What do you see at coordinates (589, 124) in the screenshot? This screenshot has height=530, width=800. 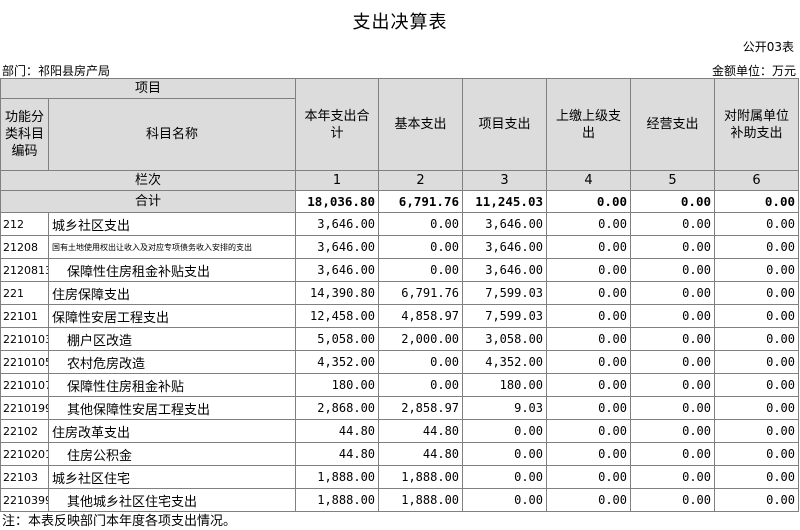 I see `column-header: 上缴上级支出` at bounding box center [589, 124].